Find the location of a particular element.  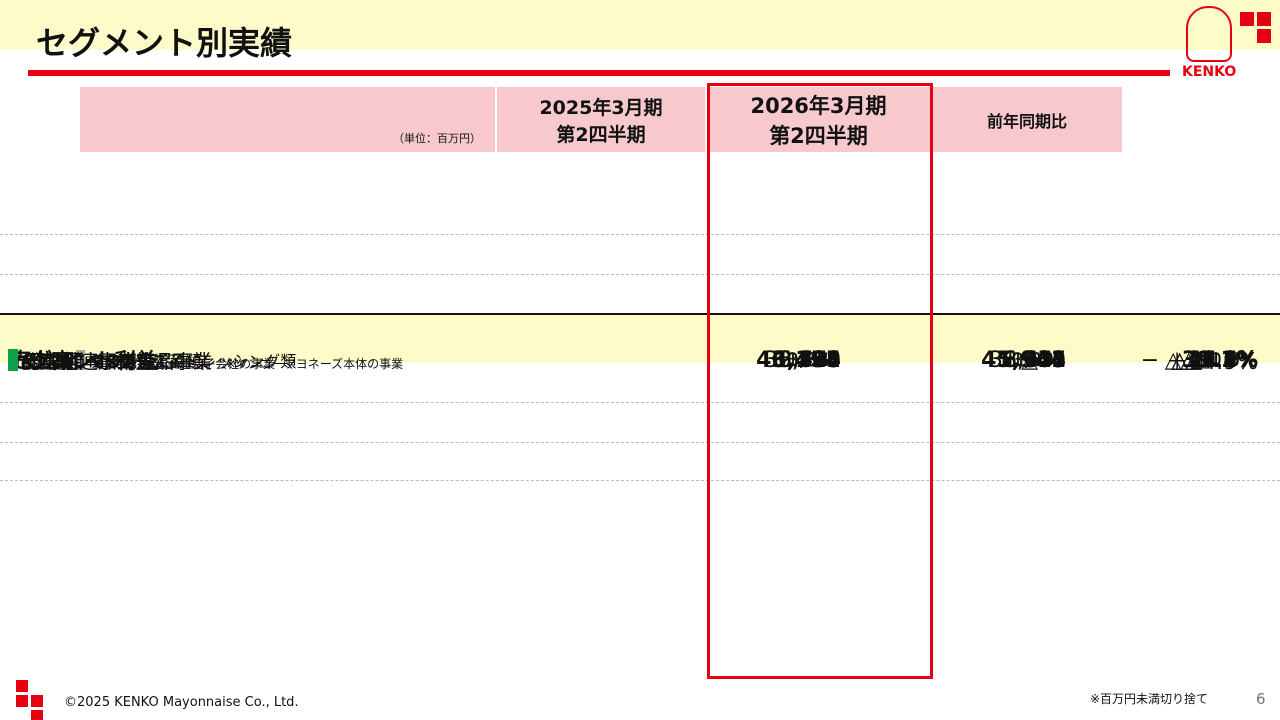

footnote: ※百万円未満切り捨て is located at coordinates (1149, 699).